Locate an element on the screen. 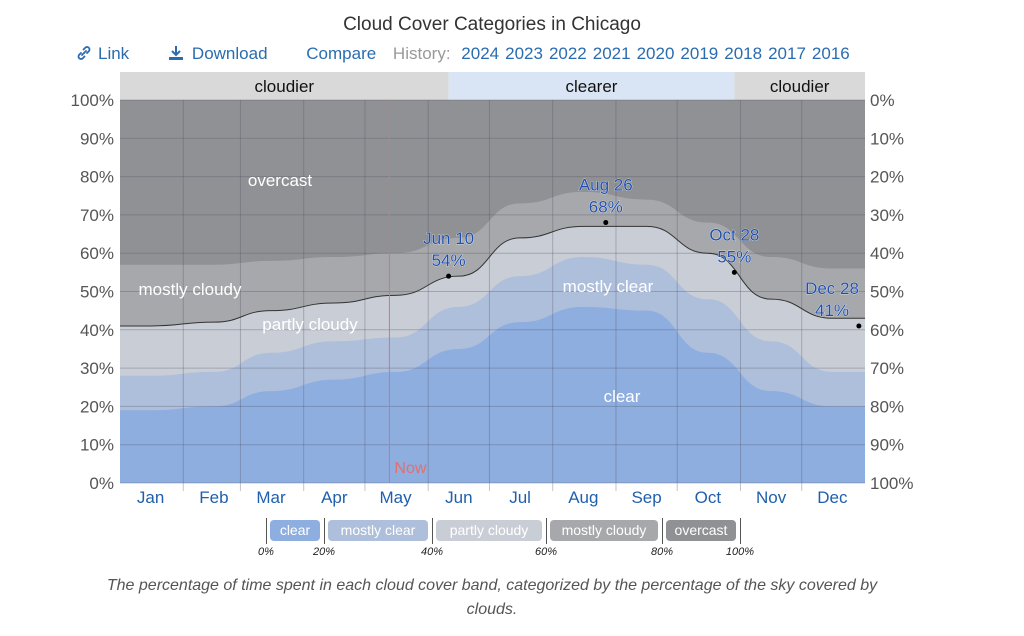  link-label: Link is located at coordinates (114, 53).